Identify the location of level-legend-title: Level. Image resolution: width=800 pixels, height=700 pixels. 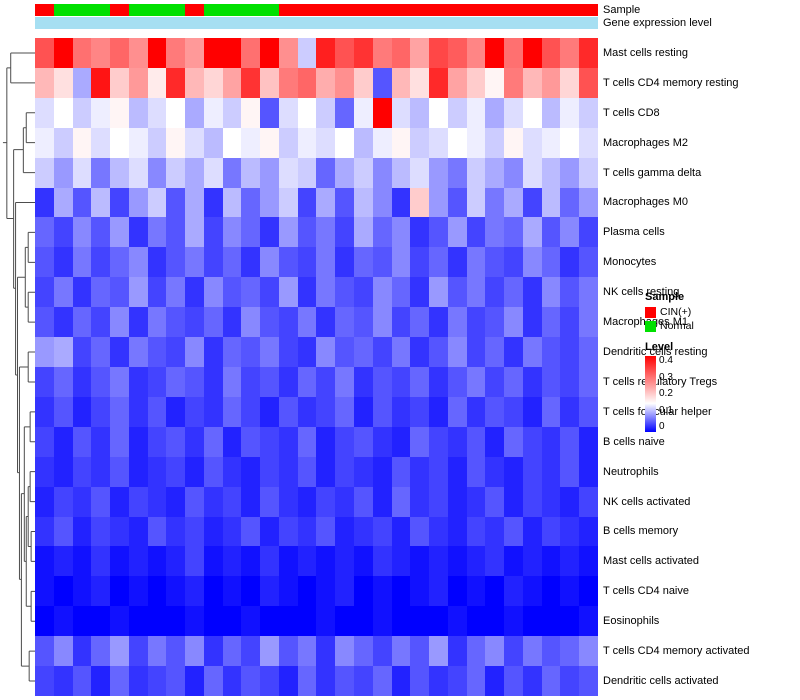
(659, 347).